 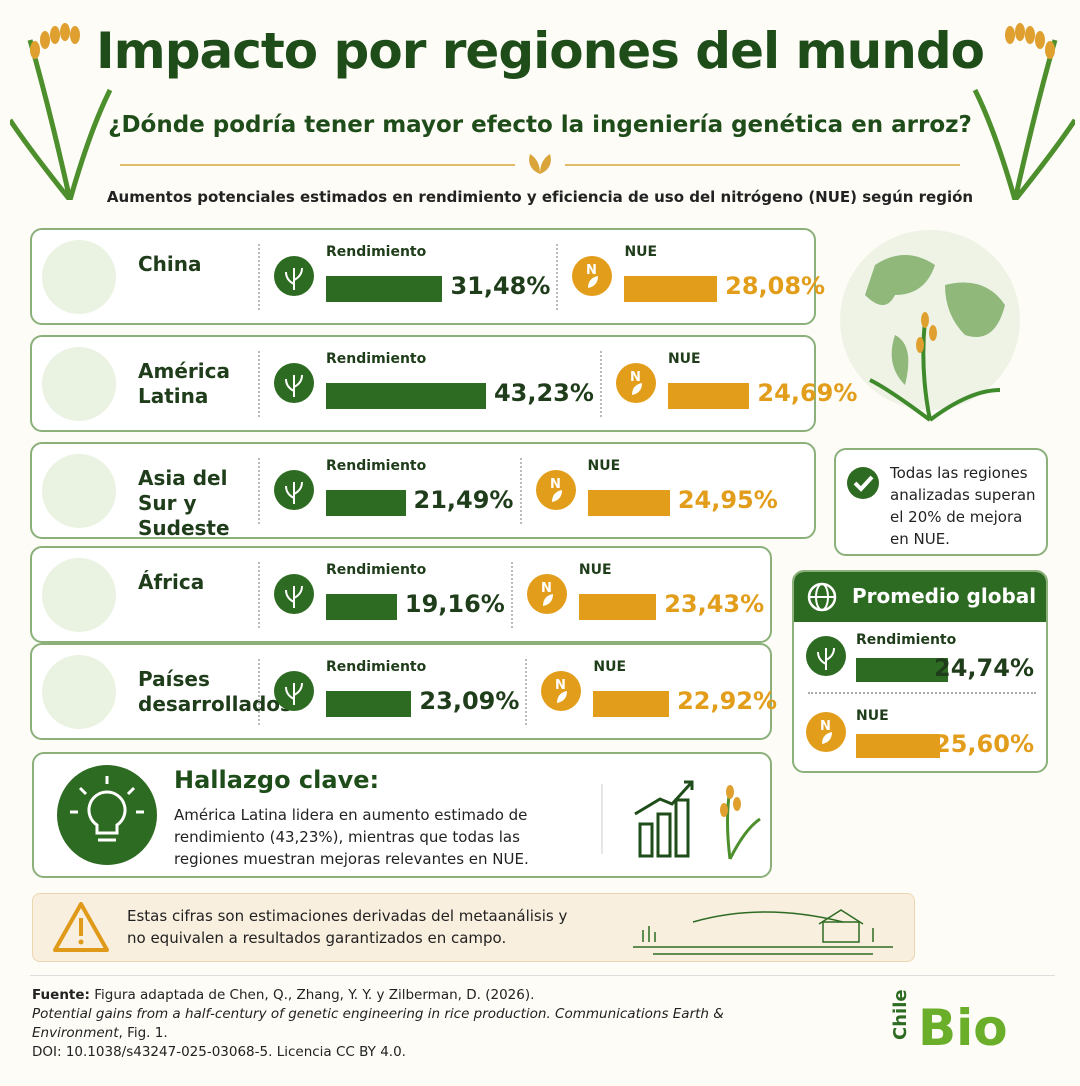 What do you see at coordinates (963, 1028) in the screenshot?
I see `logo-bio: Bio` at bounding box center [963, 1028].